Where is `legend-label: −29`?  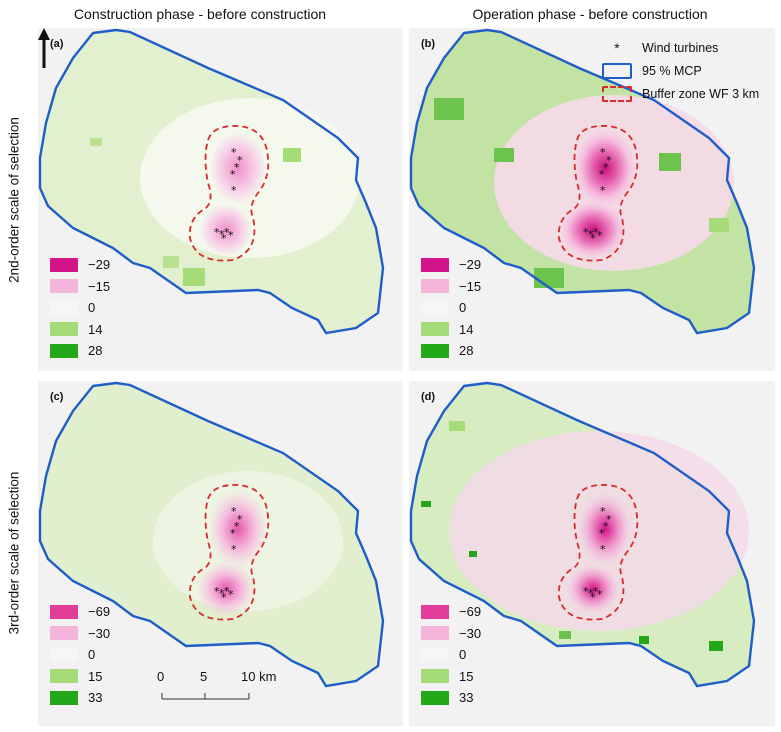
legend-label: −29 is located at coordinates (99, 265).